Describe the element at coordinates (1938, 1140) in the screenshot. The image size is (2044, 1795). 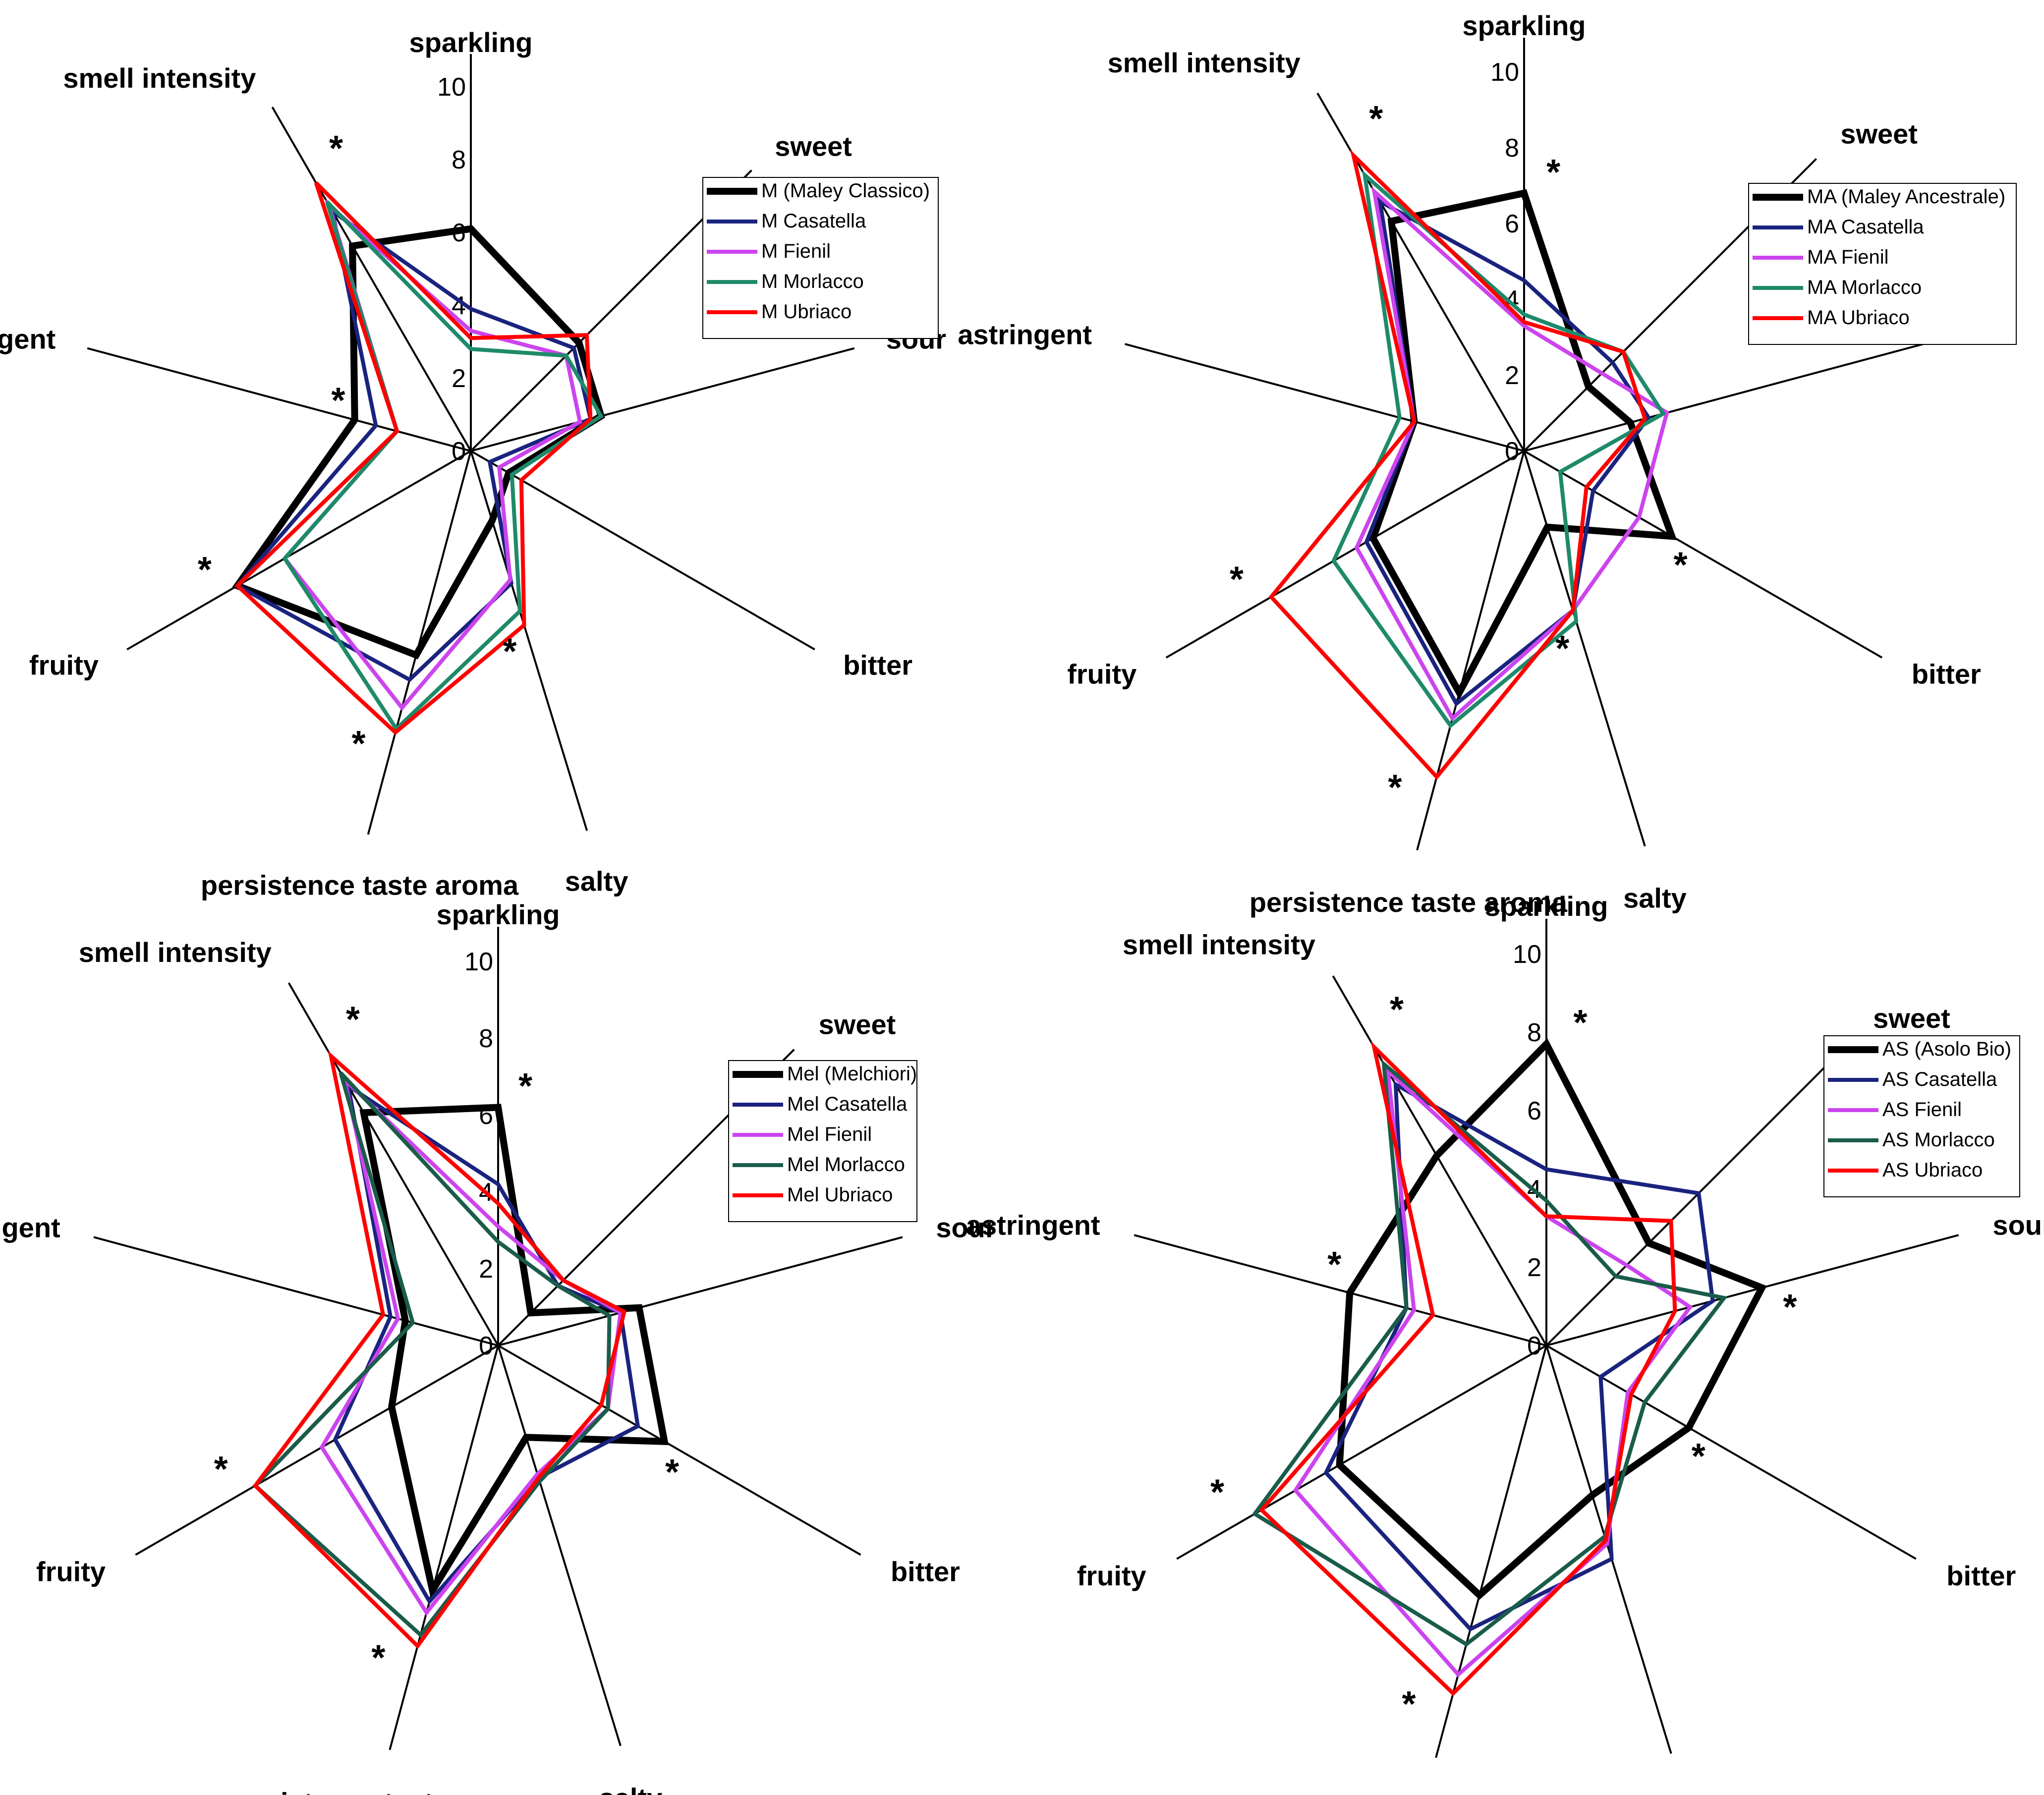
I see `legend-entry: AS Morlacco` at that location.